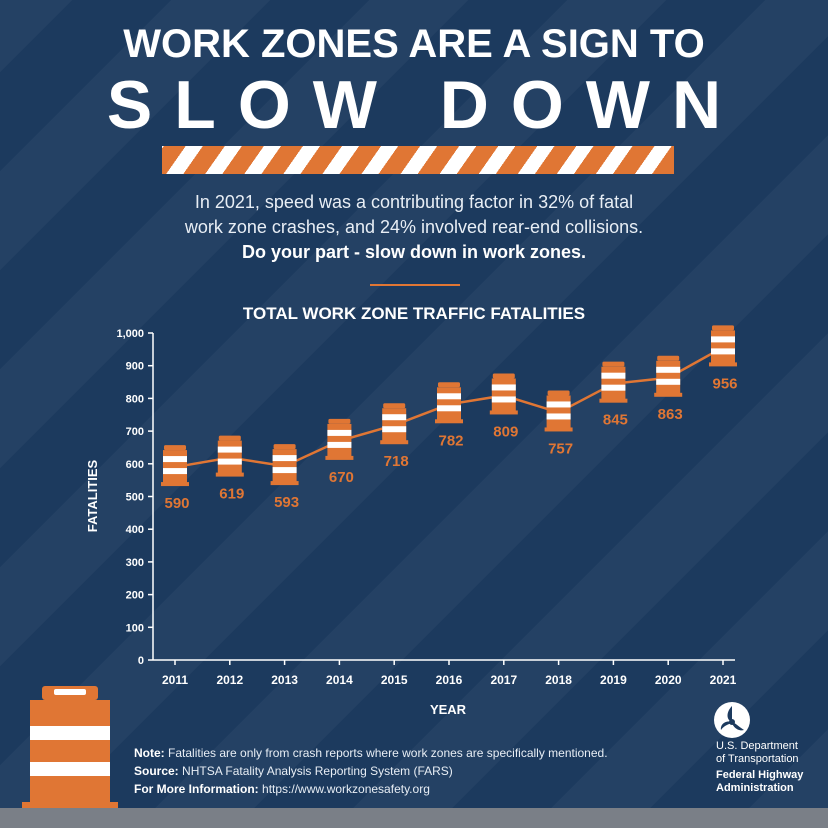 Image resolution: width=828 pixels, height=828 pixels. Describe the element at coordinates (141, 661) in the screenshot. I see `y-tick-label: 0` at that location.